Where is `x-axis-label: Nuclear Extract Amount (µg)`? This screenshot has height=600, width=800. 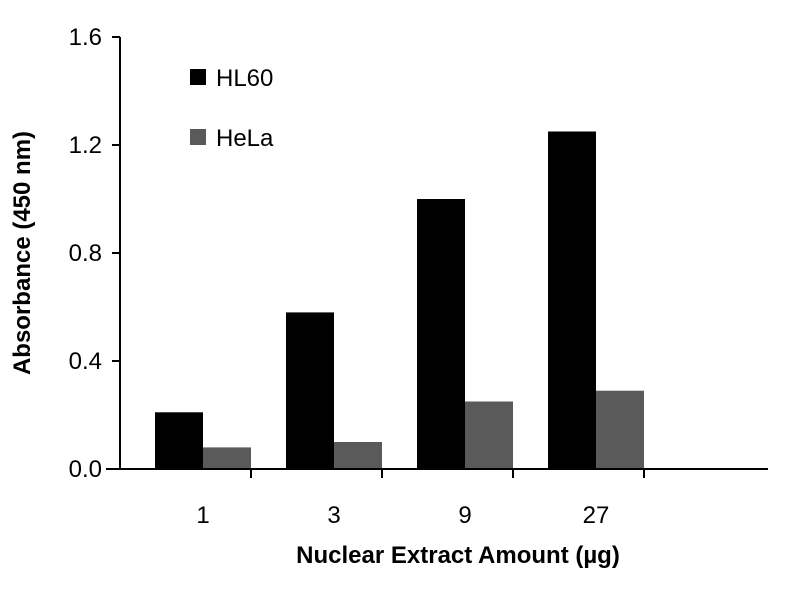
x-axis-label: Nuclear Extract Amount (µg) is located at coordinates (458, 555).